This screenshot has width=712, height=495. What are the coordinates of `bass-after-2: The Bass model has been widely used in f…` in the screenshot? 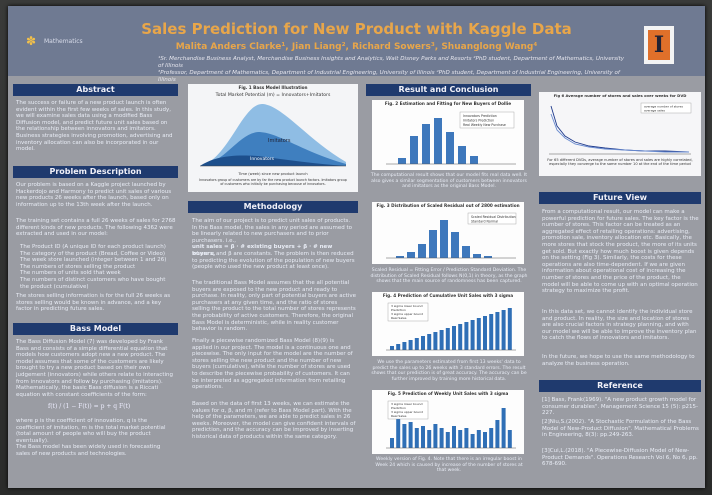 It's located at (88, 450).